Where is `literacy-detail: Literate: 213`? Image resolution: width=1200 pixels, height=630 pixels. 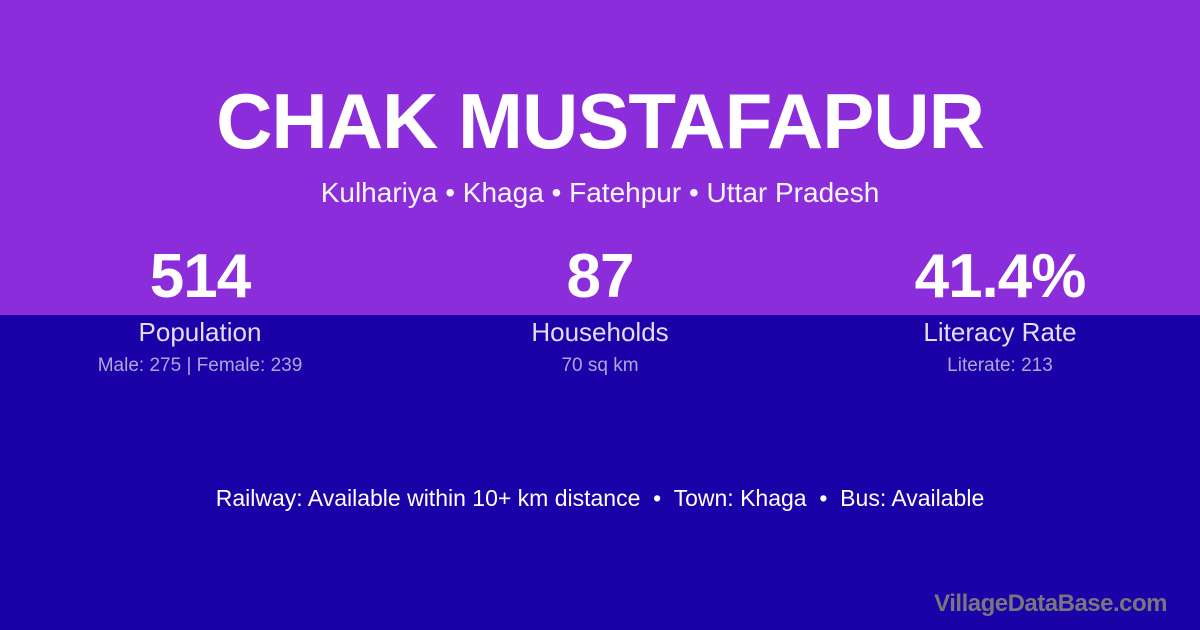 literacy-detail: Literate: 213 is located at coordinates (1000, 365).